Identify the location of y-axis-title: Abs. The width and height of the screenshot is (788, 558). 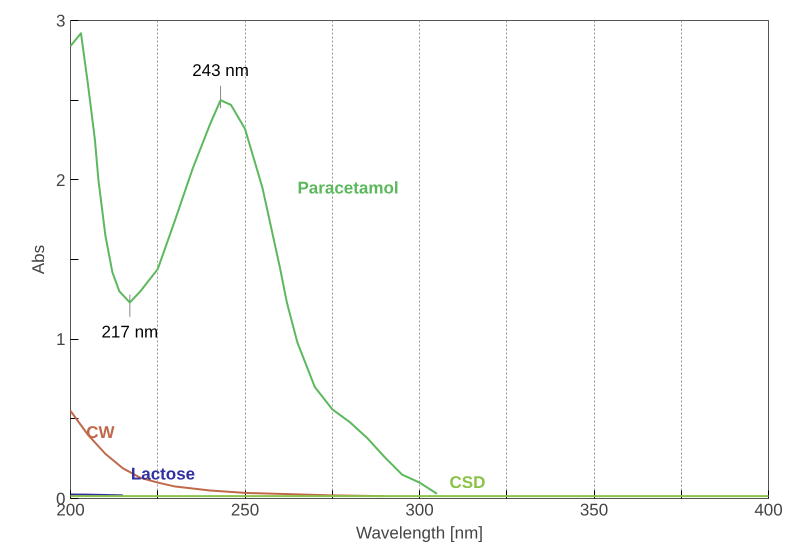
(38, 259).